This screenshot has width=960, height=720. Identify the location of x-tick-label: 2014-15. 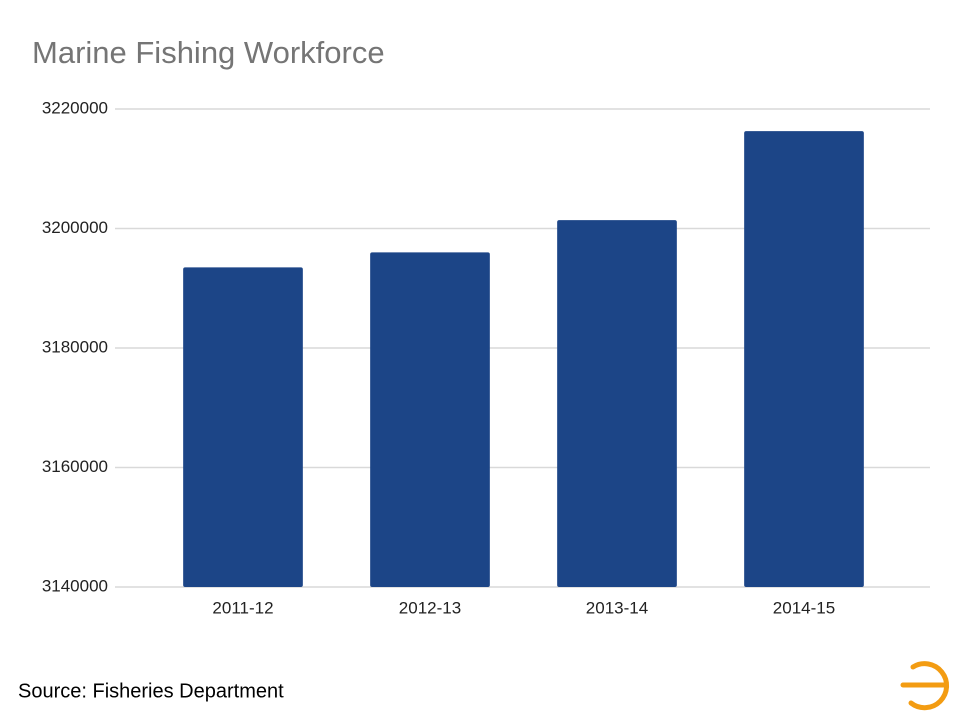
(804, 607).